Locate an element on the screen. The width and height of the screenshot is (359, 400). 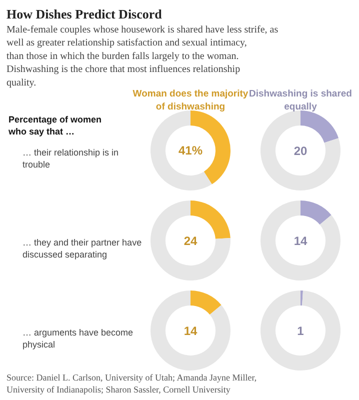
text: … their relationship is in trouble is located at coordinates (70, 159).